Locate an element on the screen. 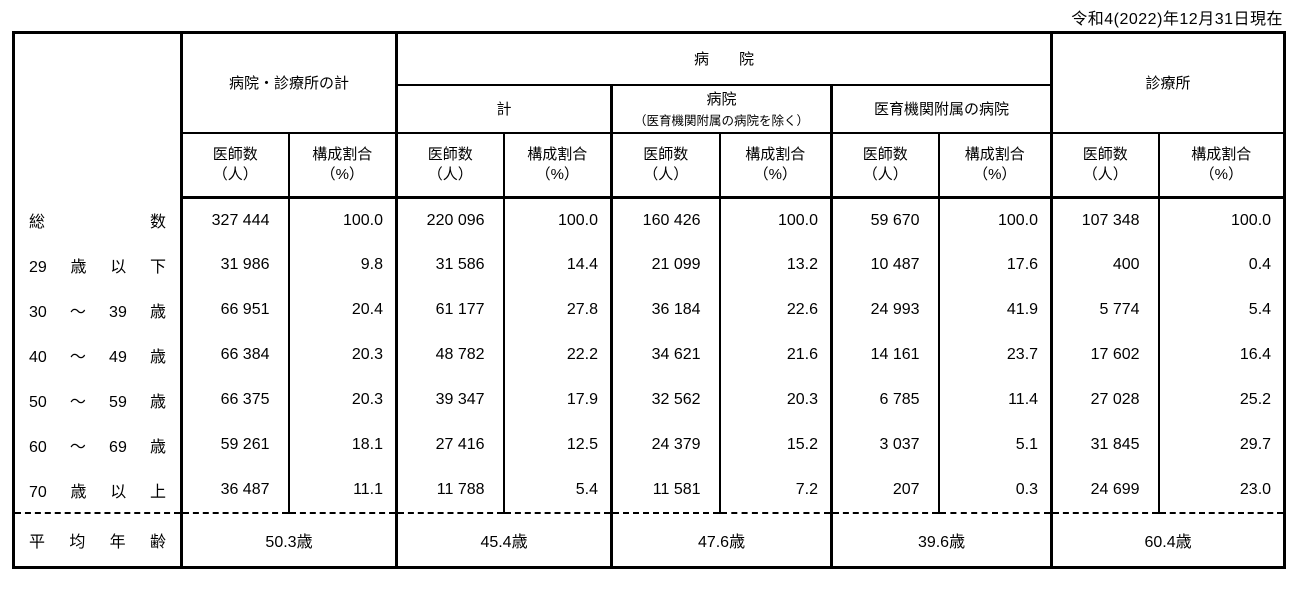 This screenshot has width=1295, height=592. count-cell: 59 261 is located at coordinates (234, 445).